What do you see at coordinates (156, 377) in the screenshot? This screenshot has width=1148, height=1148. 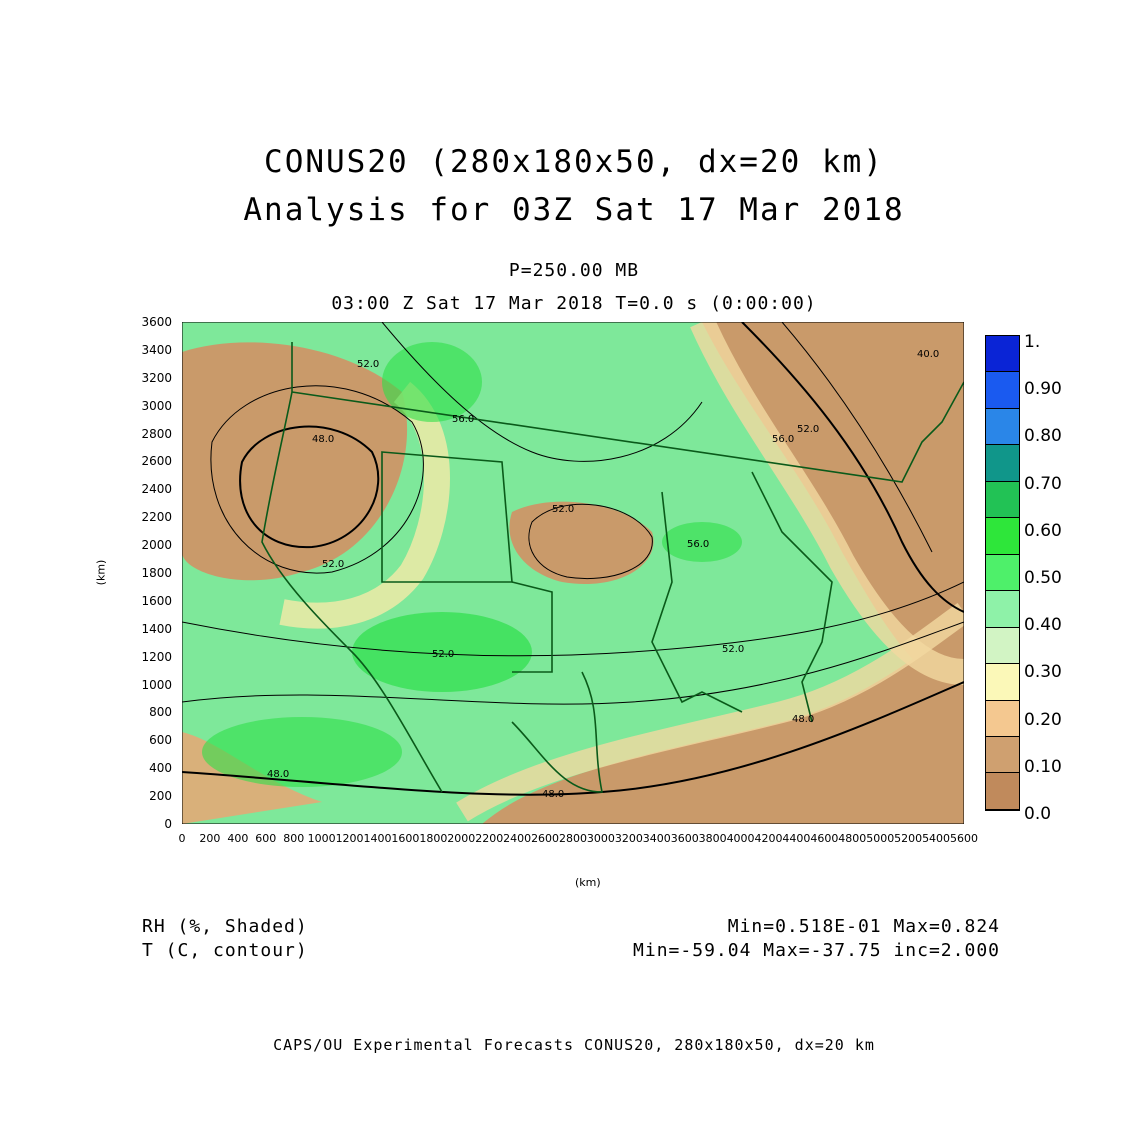 I see `y-tick-label: 3200` at bounding box center [156, 377].